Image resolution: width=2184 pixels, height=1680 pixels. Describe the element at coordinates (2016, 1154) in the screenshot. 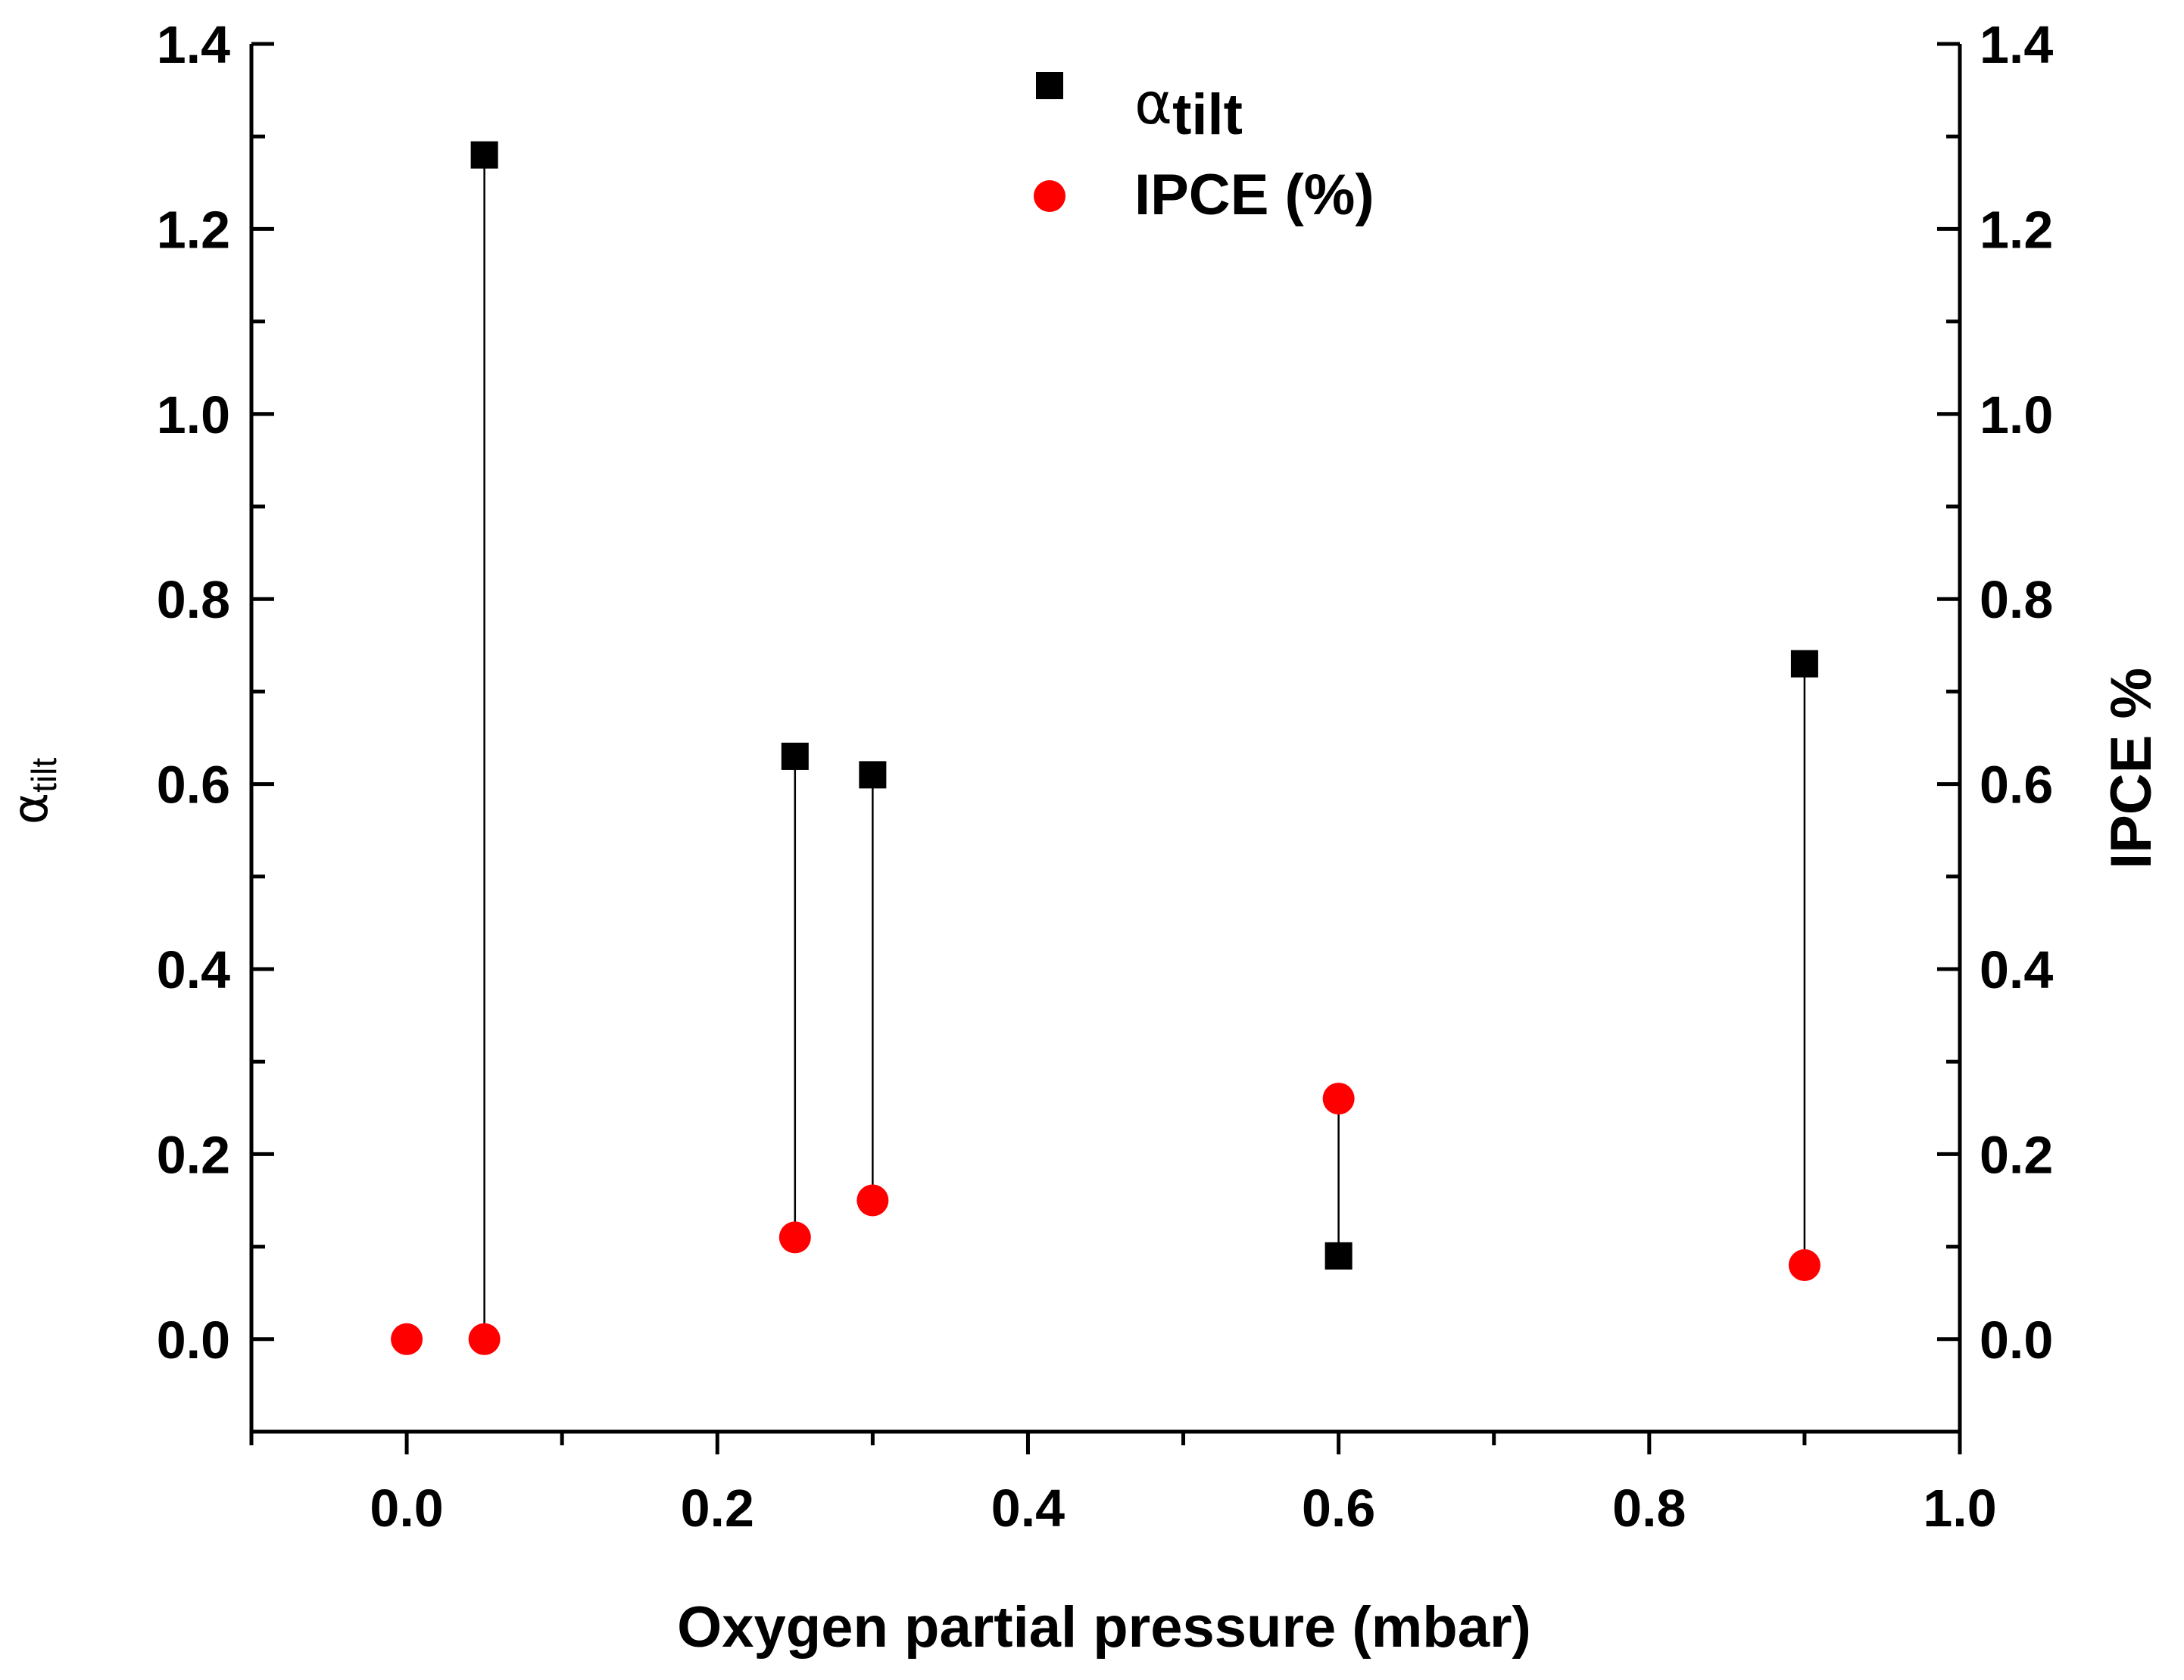

I see `right-y-tick-label: 0.2` at that location.